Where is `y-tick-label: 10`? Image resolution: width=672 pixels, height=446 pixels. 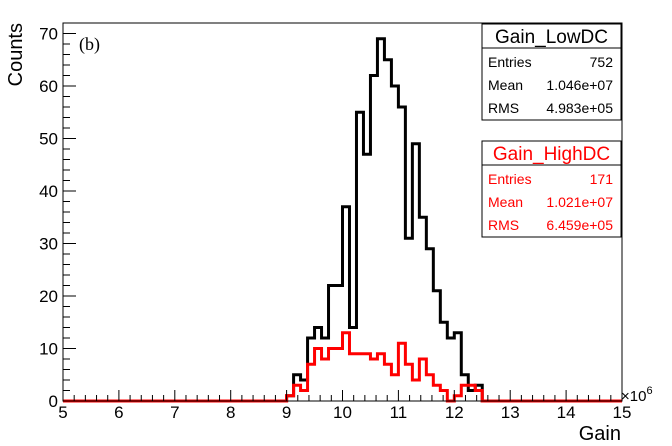 y-tick-label: 10 is located at coordinates (48, 349).